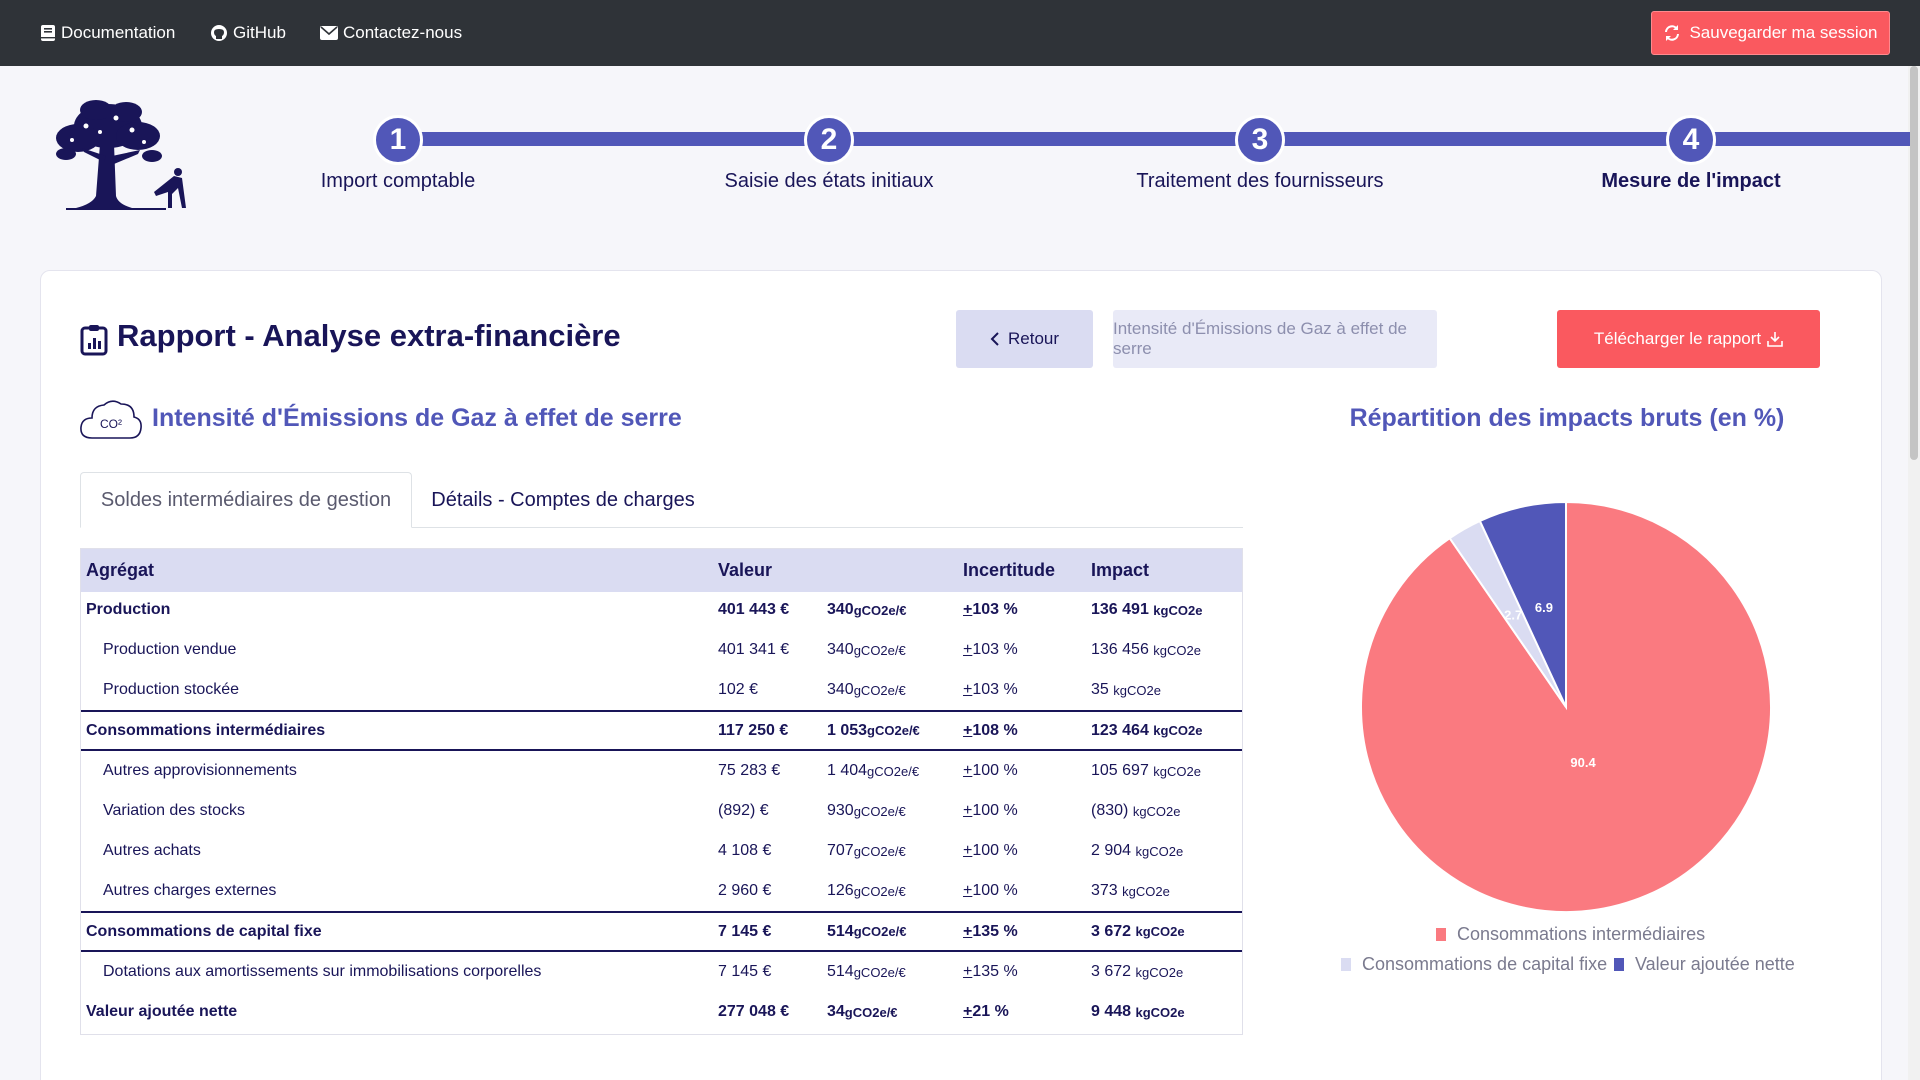 Image resolution: width=1920 pixels, height=1080 pixels. What do you see at coordinates (1914, 573) in the screenshot?
I see `page-scrollbar` at bounding box center [1914, 573].